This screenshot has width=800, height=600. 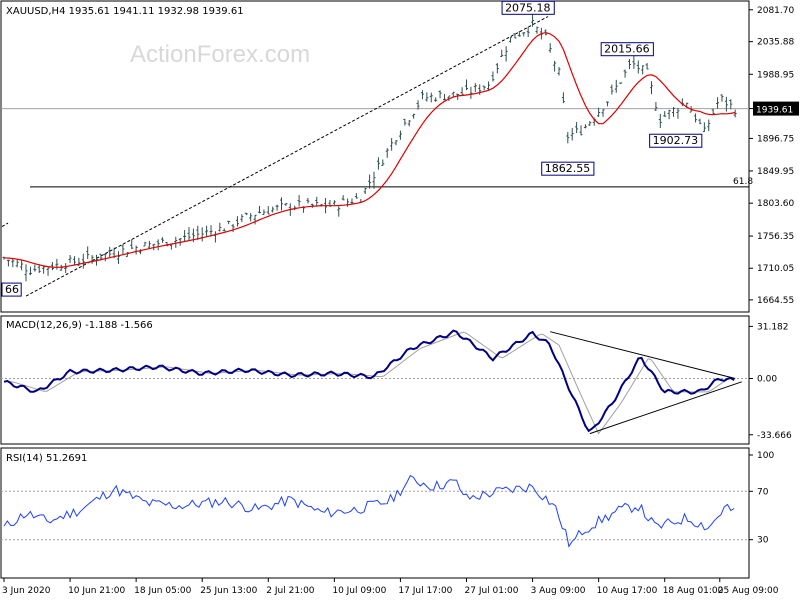 What do you see at coordinates (765, 456) in the screenshot?
I see `rsi-y-tick-label: 100` at bounding box center [765, 456].